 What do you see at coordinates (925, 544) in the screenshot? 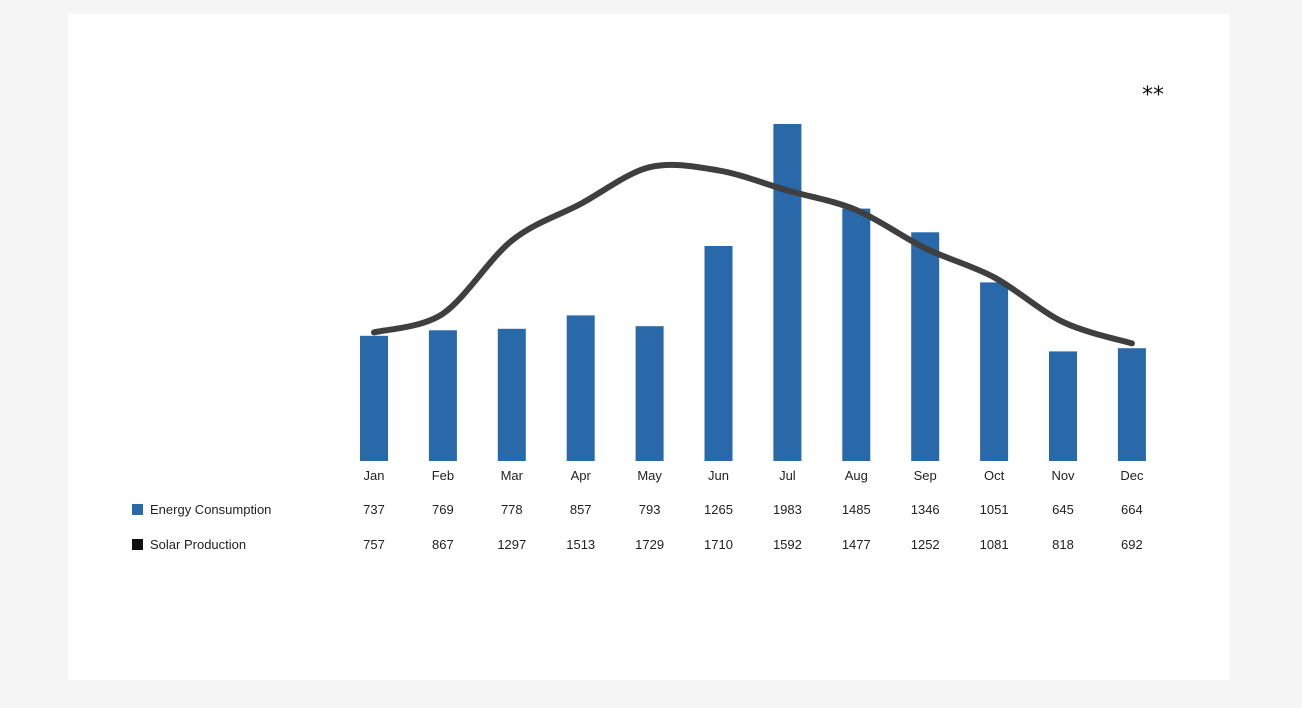
I see `data-label: 1252` at bounding box center [925, 544].